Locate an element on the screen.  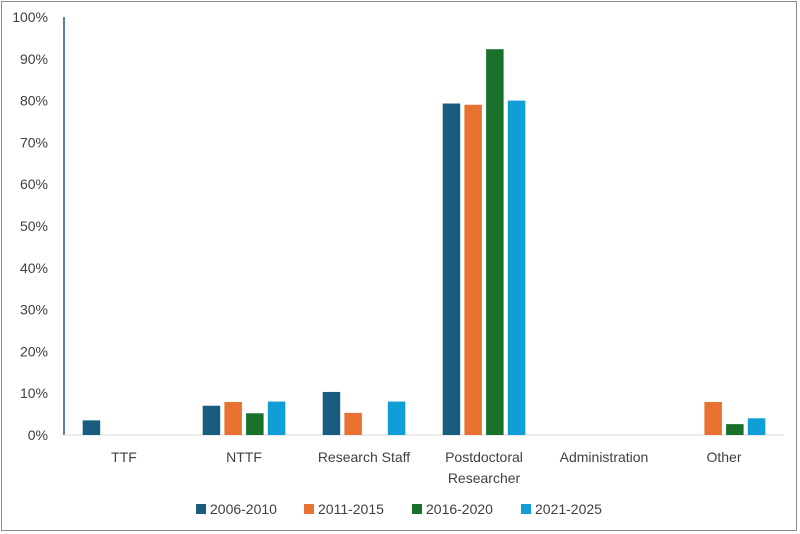
x-category-label: Postdoctoral Researcher is located at coordinates (484, 467).